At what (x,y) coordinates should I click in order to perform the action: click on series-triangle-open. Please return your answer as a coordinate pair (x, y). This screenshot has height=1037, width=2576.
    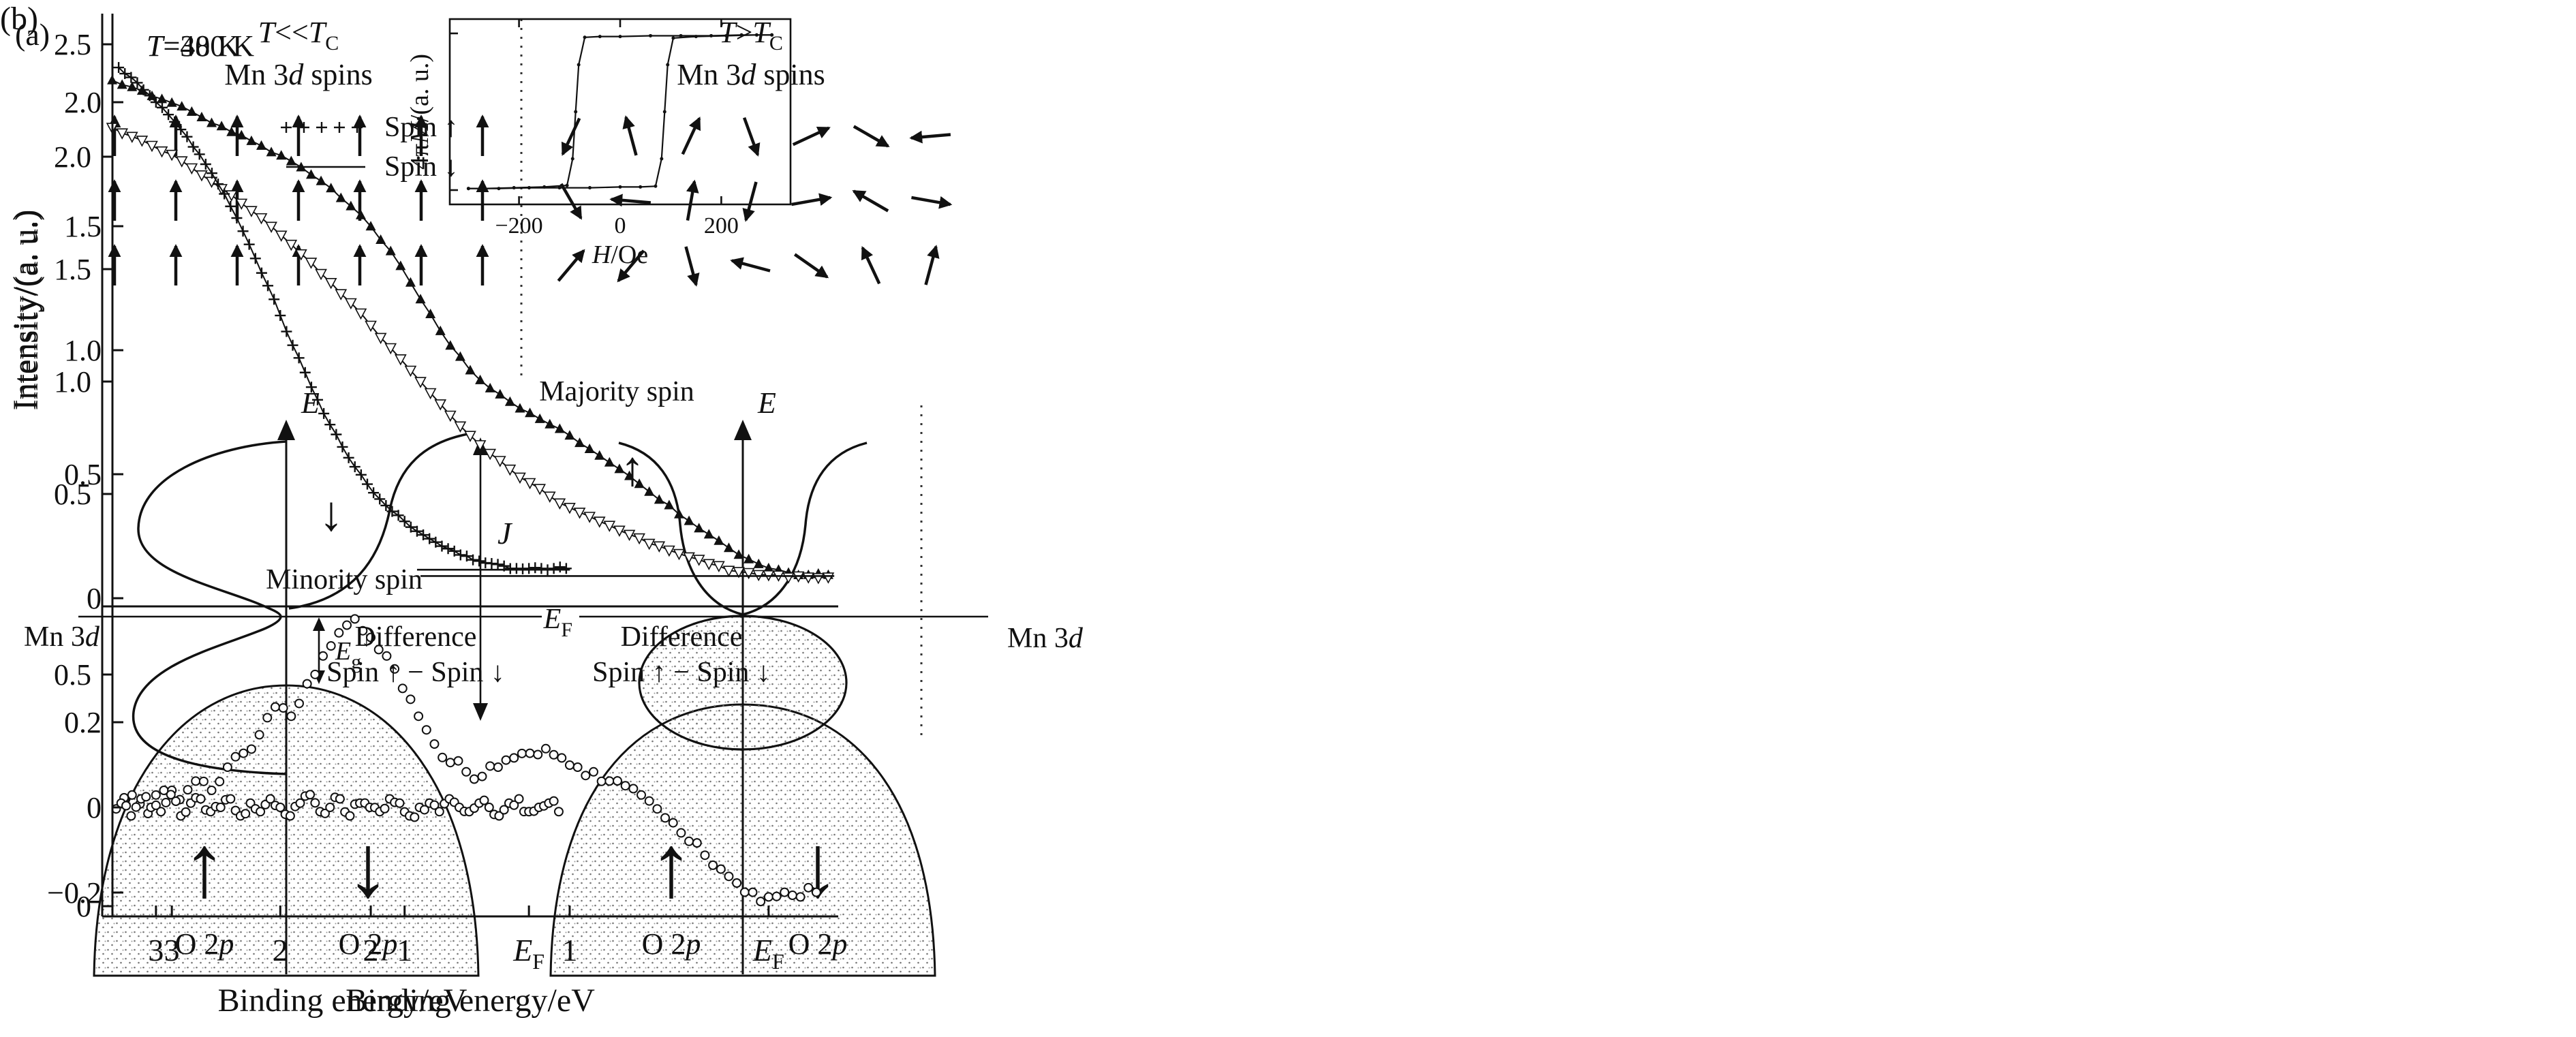
    Looking at the image, I should click on (471, 354).